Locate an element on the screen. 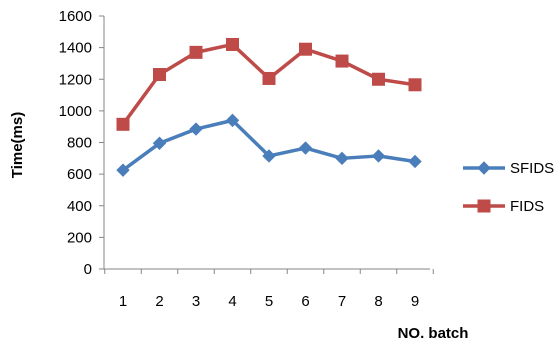  y-axis: 0 200 400 600 800 1000 1200 1400 1600 is located at coordinates (82, 143).